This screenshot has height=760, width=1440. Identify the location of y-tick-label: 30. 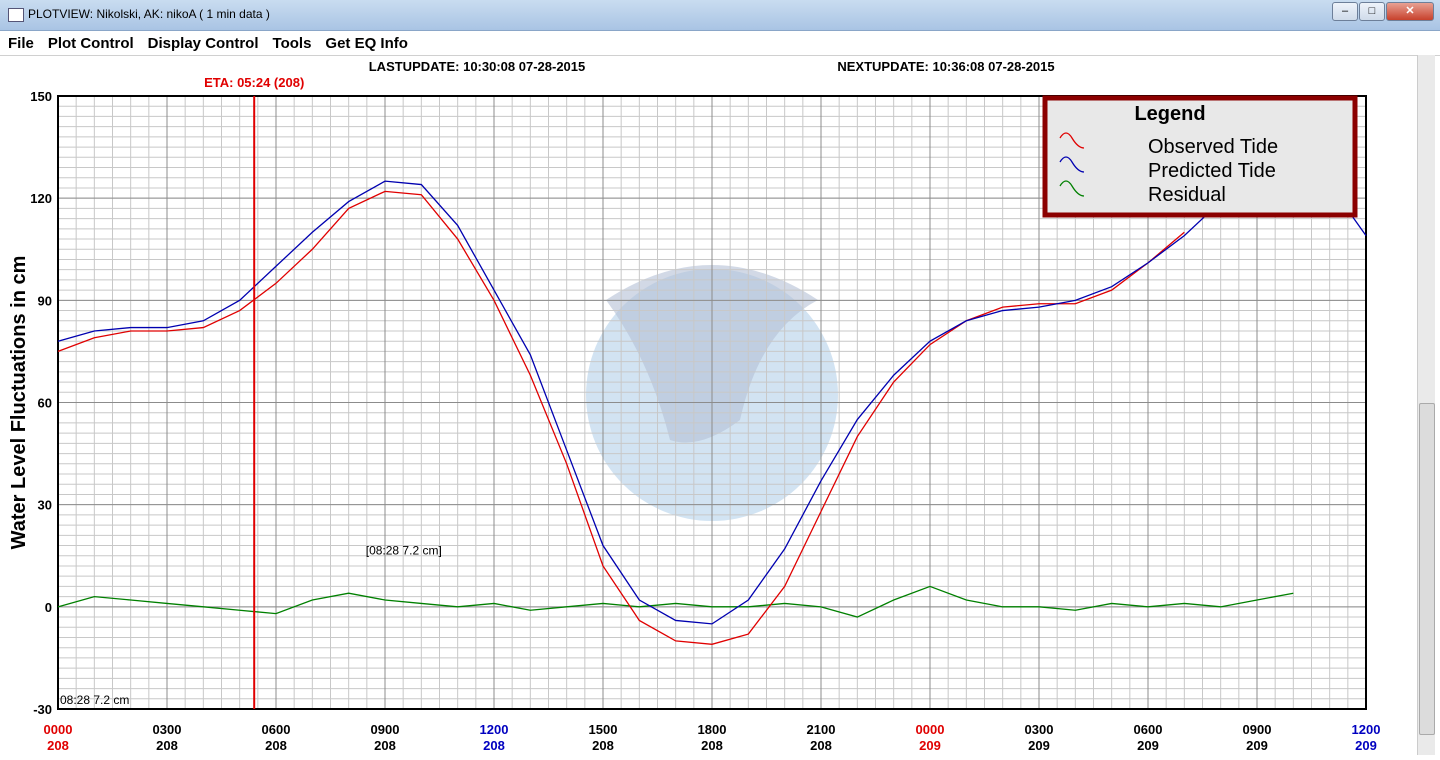
(45, 505).